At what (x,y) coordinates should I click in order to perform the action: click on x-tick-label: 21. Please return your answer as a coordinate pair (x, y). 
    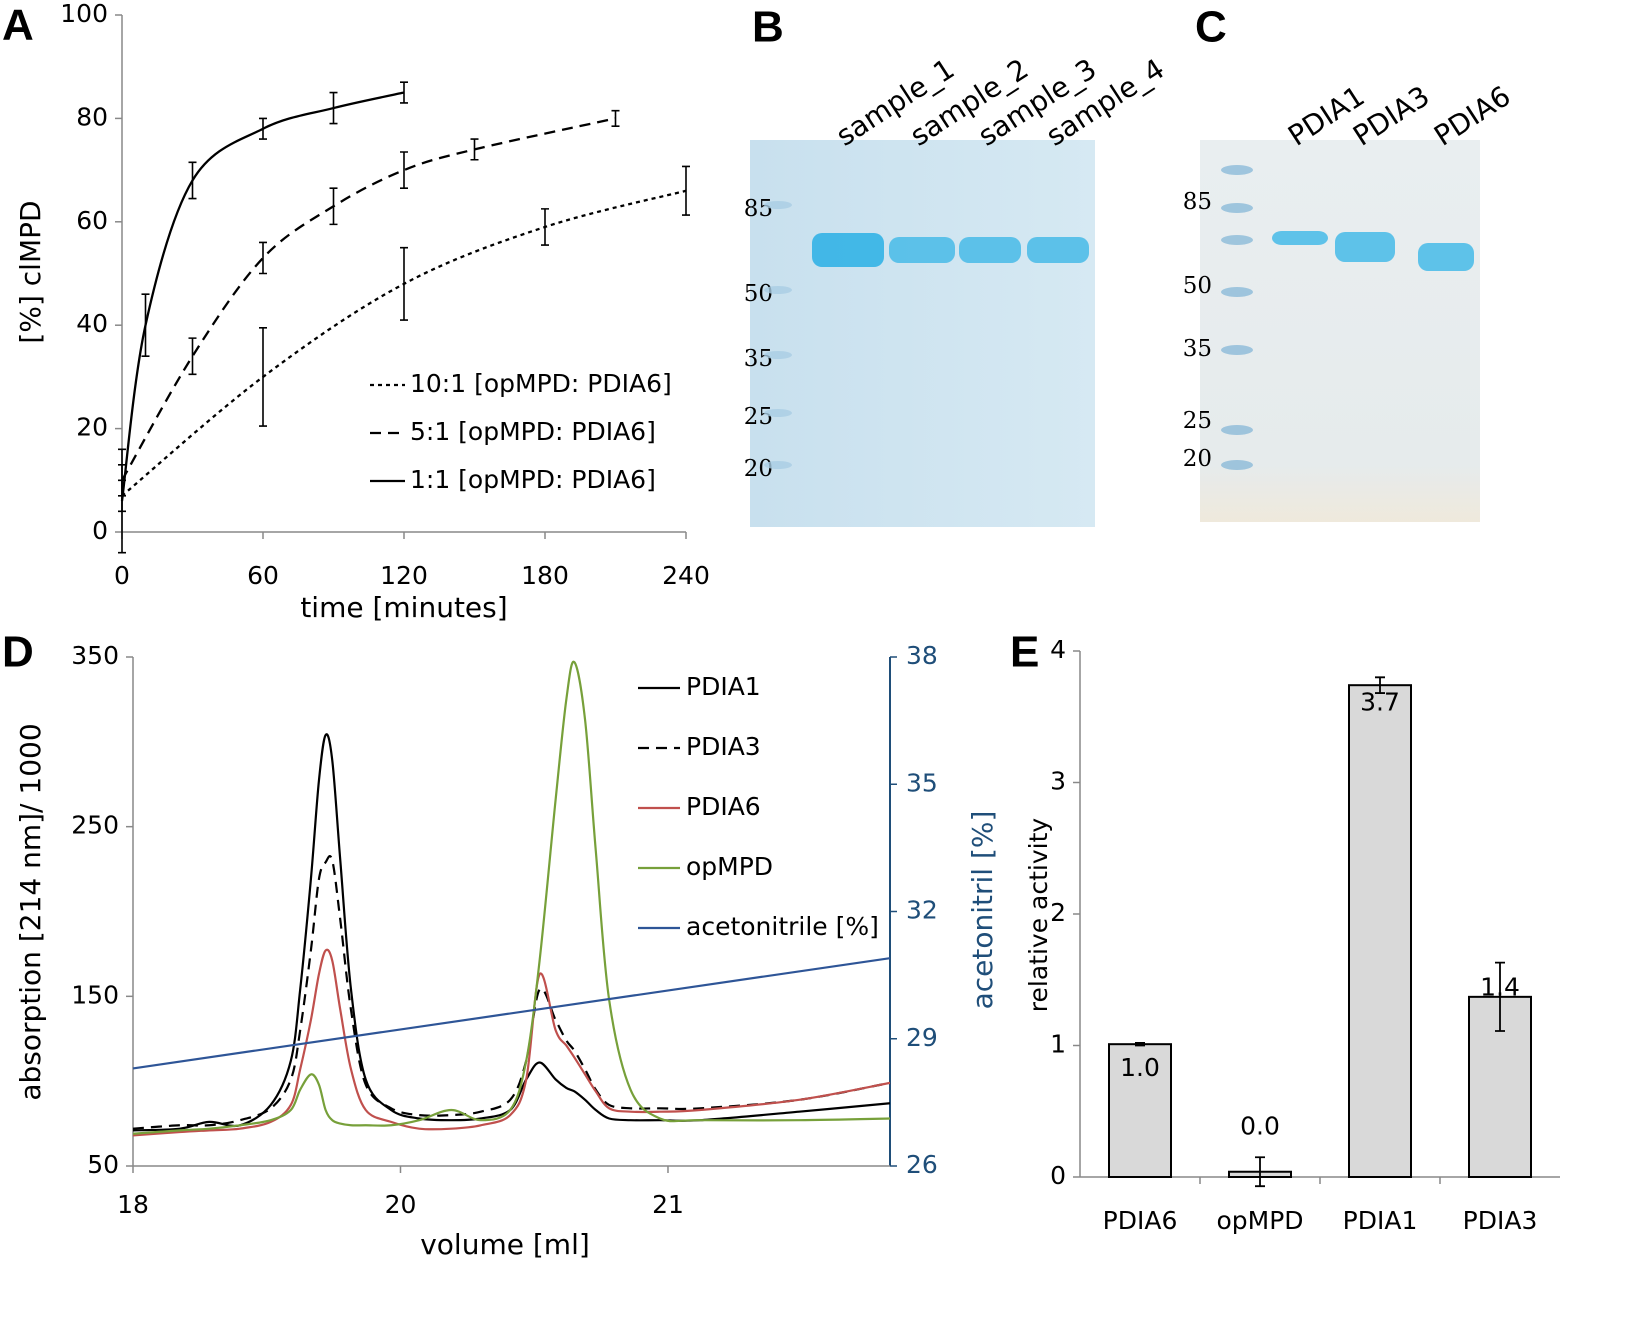
    Looking at the image, I should click on (668, 1204).